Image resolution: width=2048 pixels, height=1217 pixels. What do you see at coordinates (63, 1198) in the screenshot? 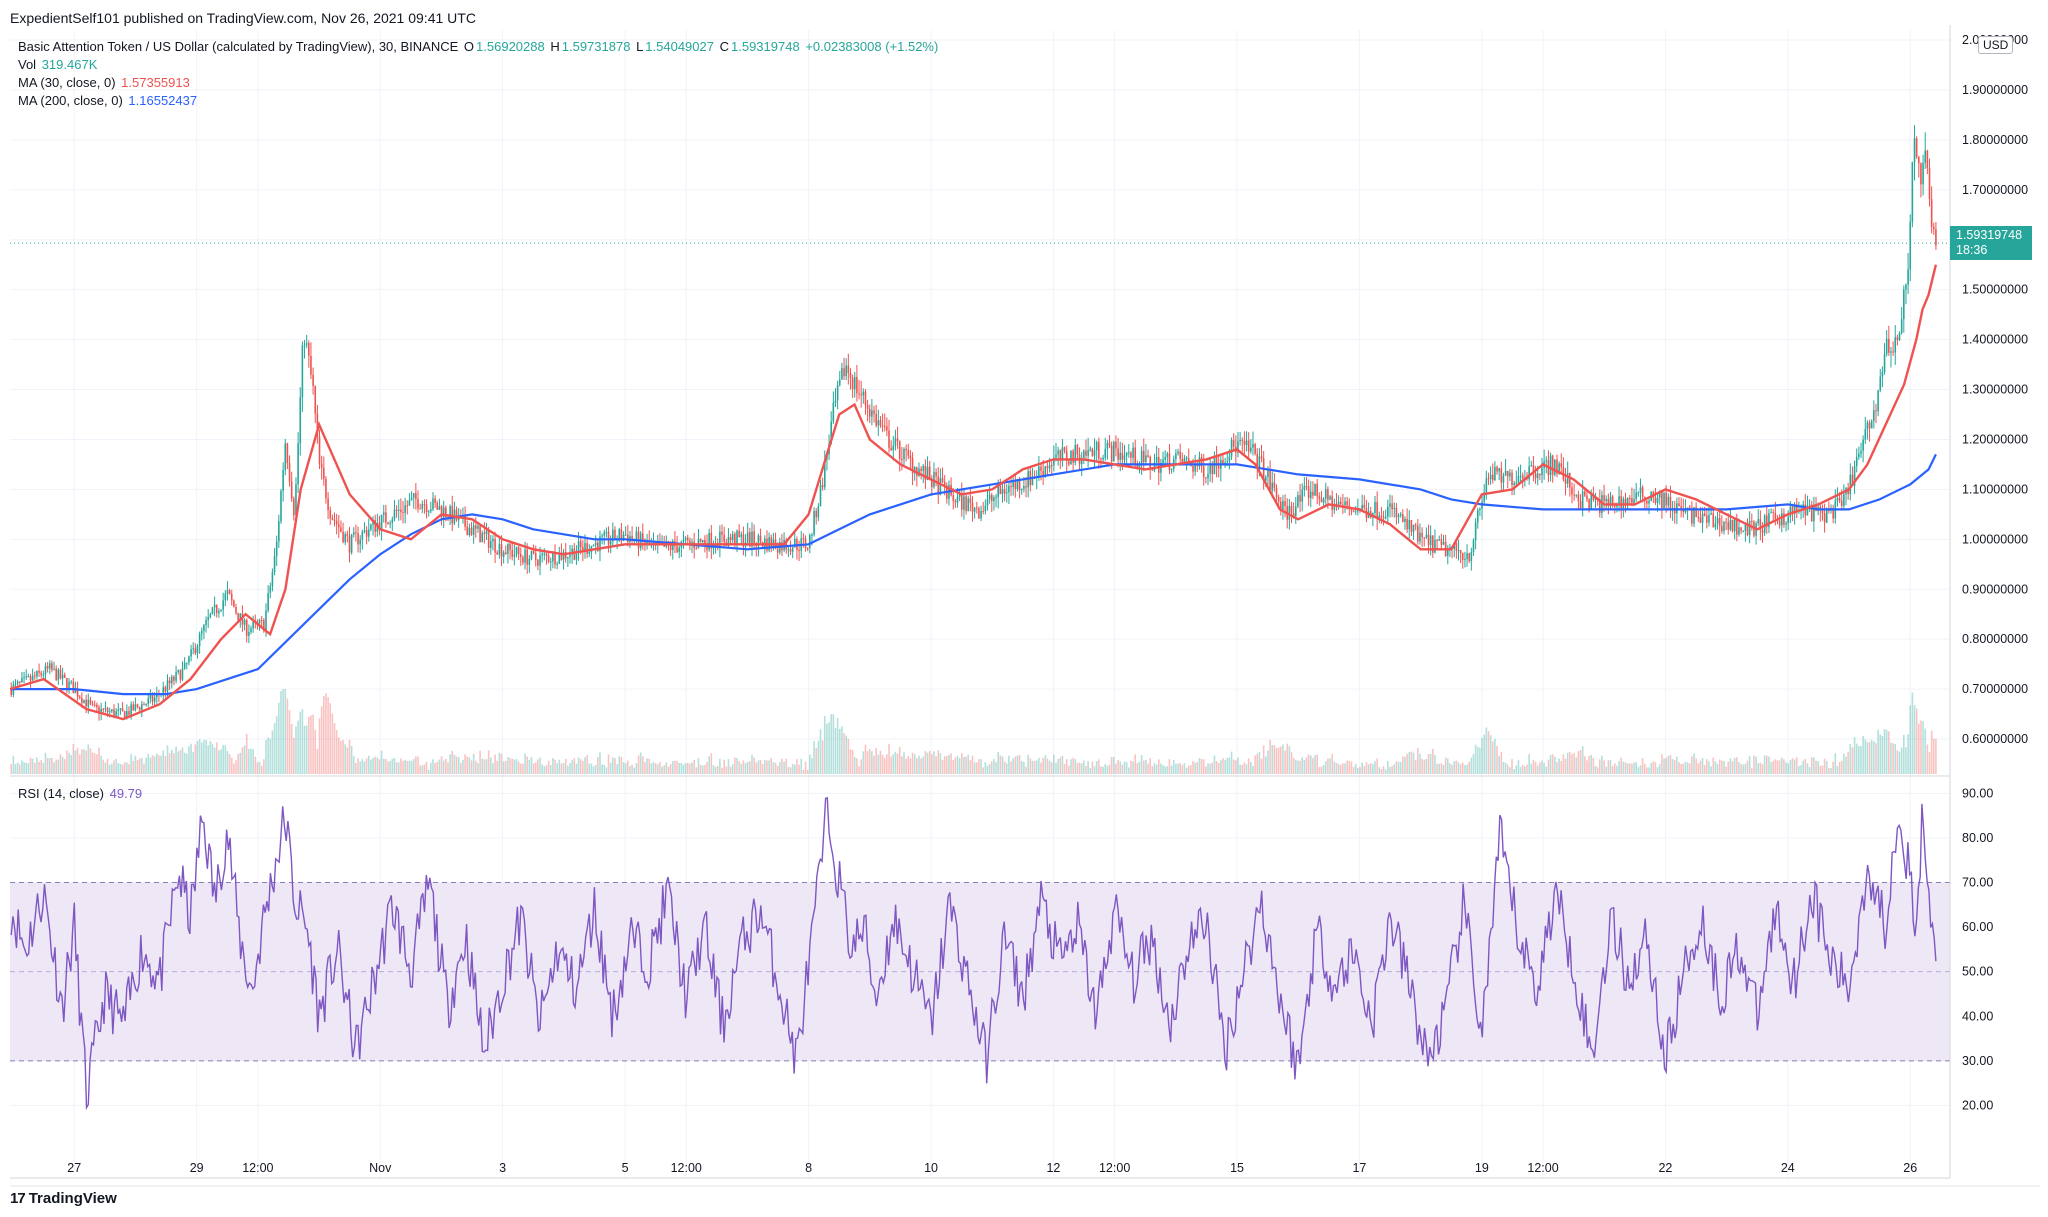
I see `tradingview-brand: 17 TradingView` at bounding box center [63, 1198].